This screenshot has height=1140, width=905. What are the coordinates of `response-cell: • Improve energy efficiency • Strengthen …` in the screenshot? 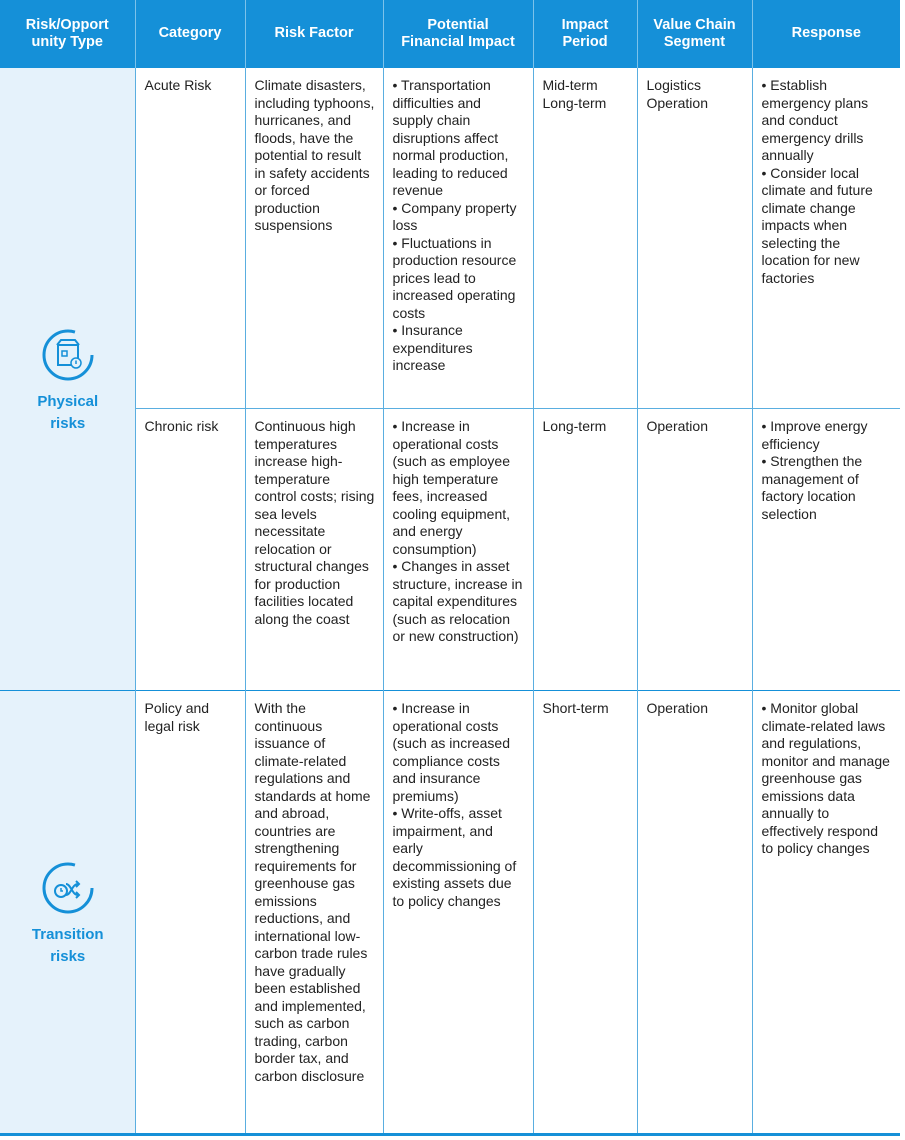 It's located at (825, 549).